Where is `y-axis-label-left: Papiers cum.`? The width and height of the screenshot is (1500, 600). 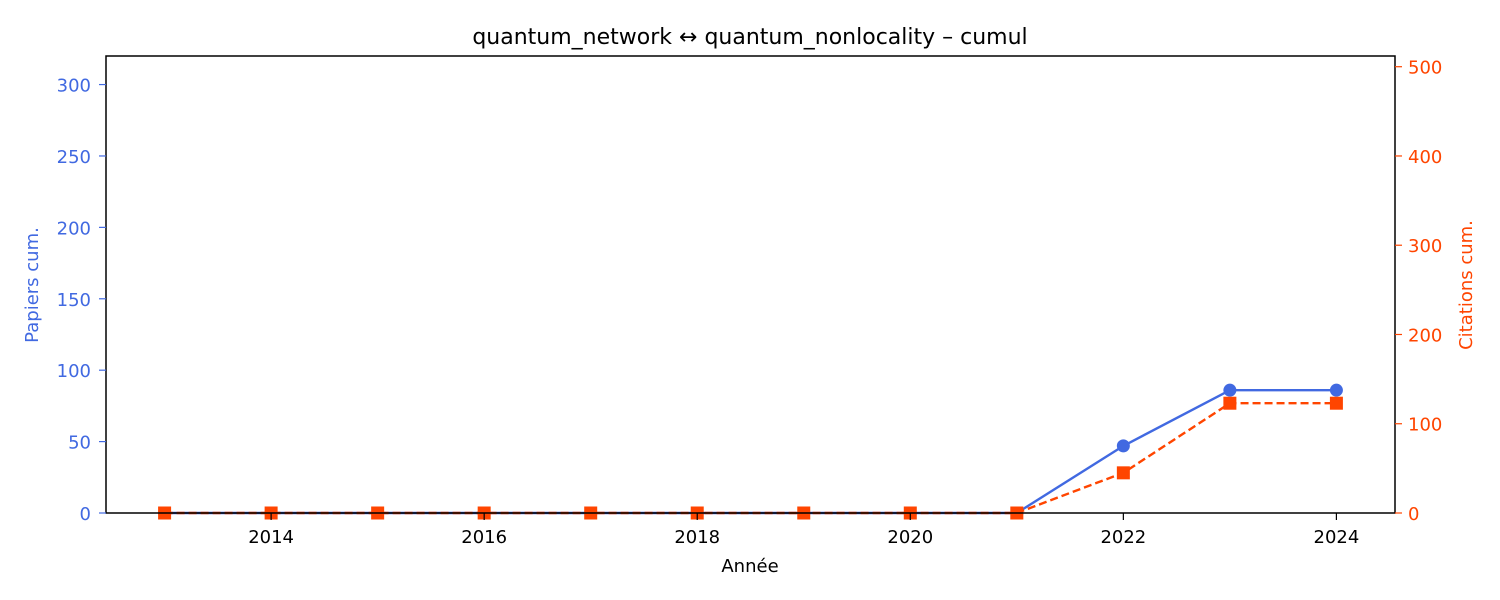 y-axis-label-left: Papiers cum. is located at coordinates (32, 285).